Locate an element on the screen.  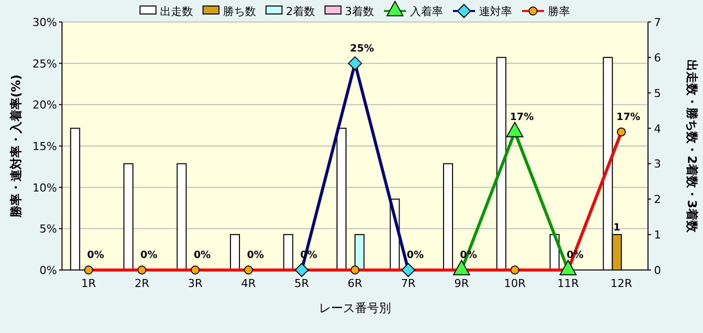
y2-tick-label: 7 is located at coordinates (657, 22).